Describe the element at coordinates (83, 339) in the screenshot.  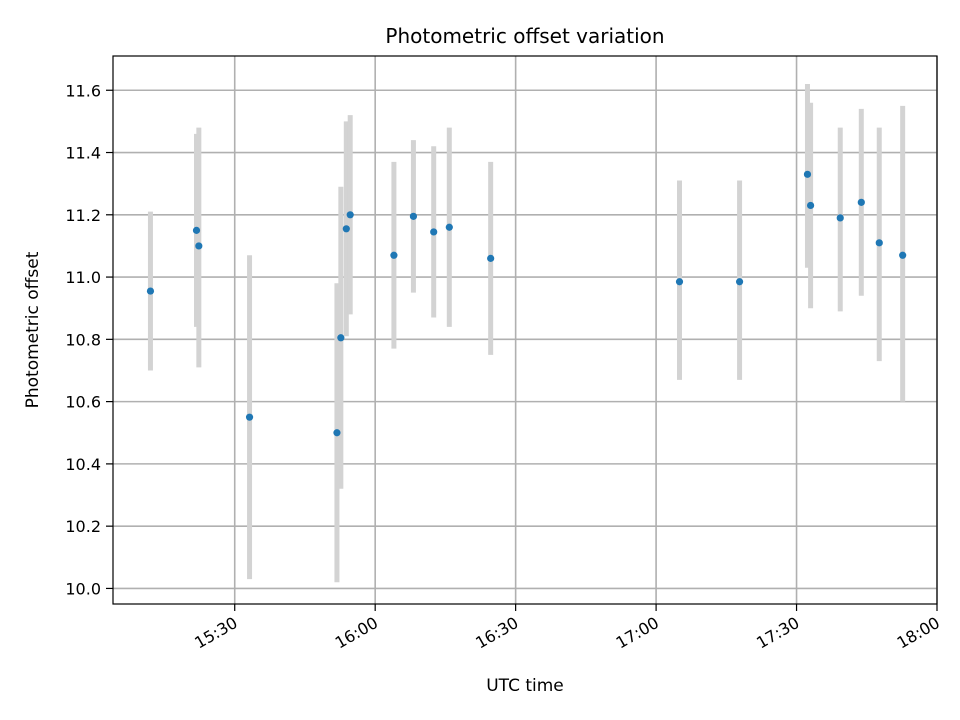
I see `y-tick-label: 10.8` at that location.